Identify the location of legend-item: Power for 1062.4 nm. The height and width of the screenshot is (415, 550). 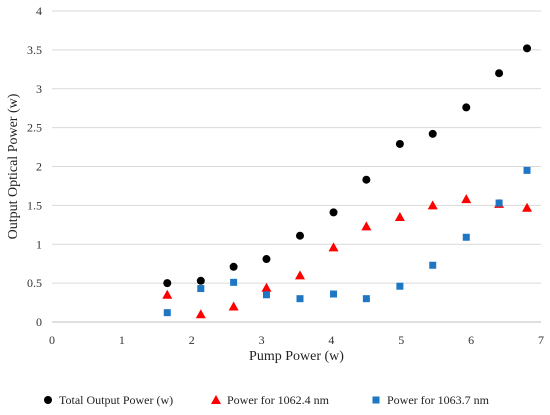
(270, 400).